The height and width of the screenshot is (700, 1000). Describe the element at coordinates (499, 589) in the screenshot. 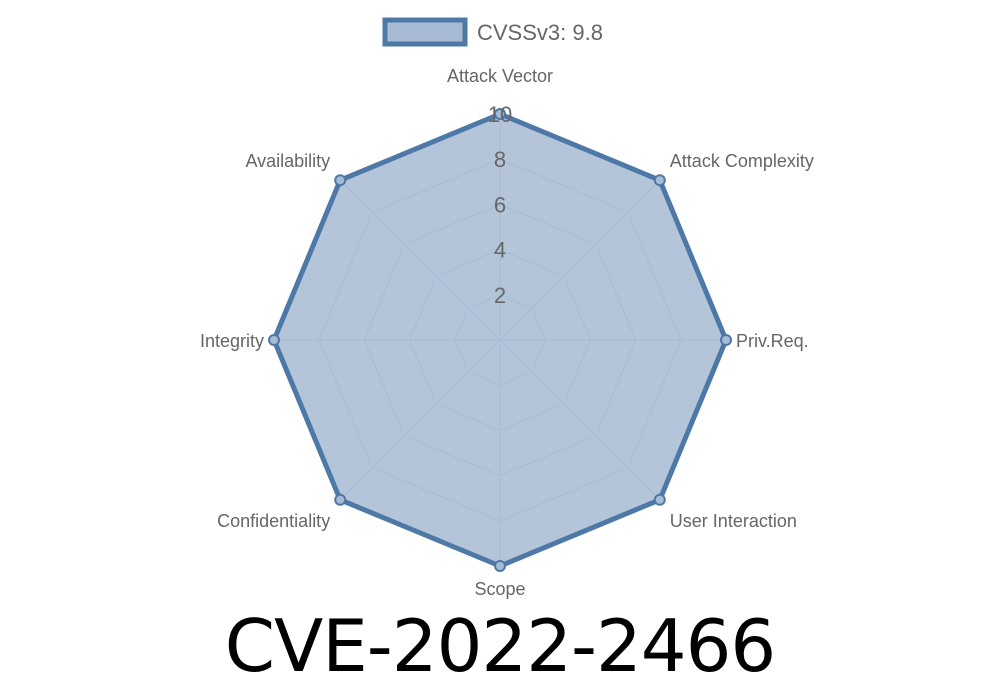

I see `axis-label: Scope` at that location.